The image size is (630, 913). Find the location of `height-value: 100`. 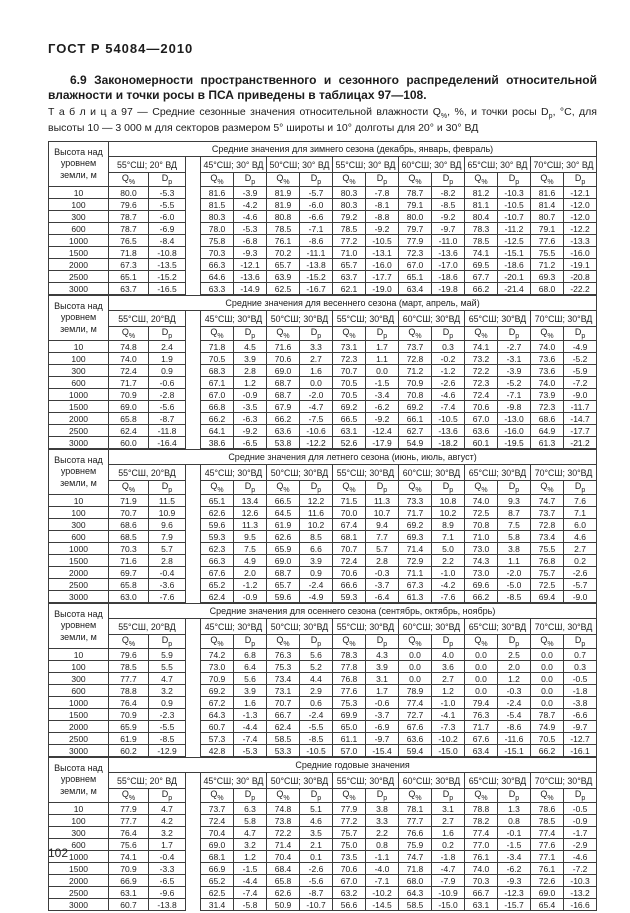

height-value: 100 is located at coordinates (78, 512).